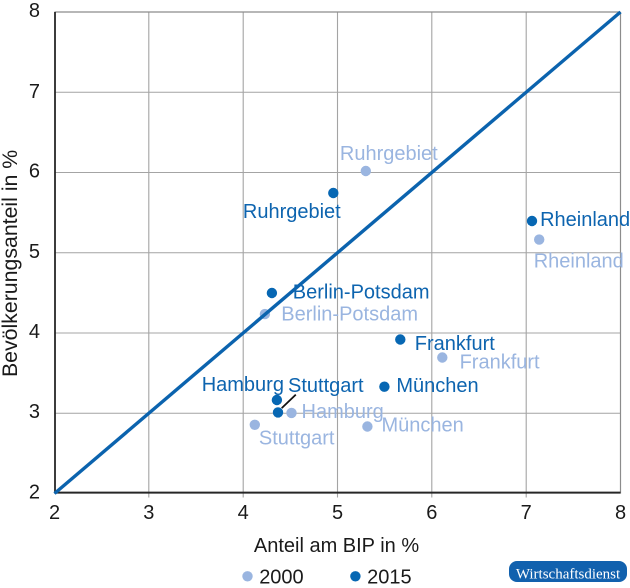 This screenshot has width=630, height=588. Describe the element at coordinates (568, 575) in the screenshot. I see `svg-text: Wirtschaftsdienst` at that location.